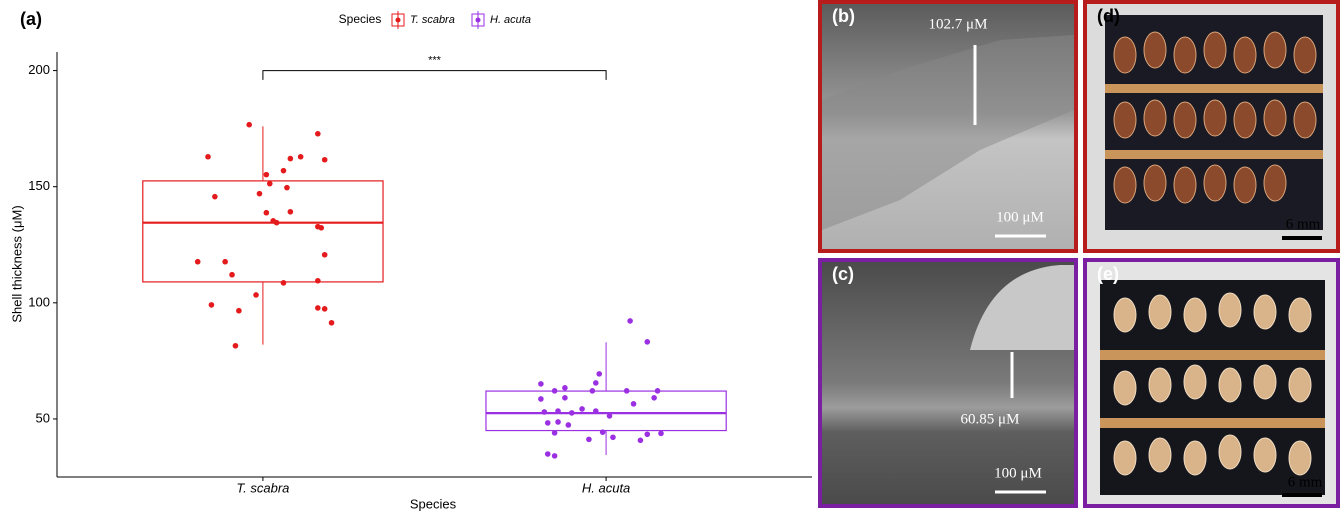 This screenshot has height=517, width=1340. Describe the element at coordinates (16, 263) in the screenshot. I see `y-axis-label: Shell thickness (μM)` at that location.